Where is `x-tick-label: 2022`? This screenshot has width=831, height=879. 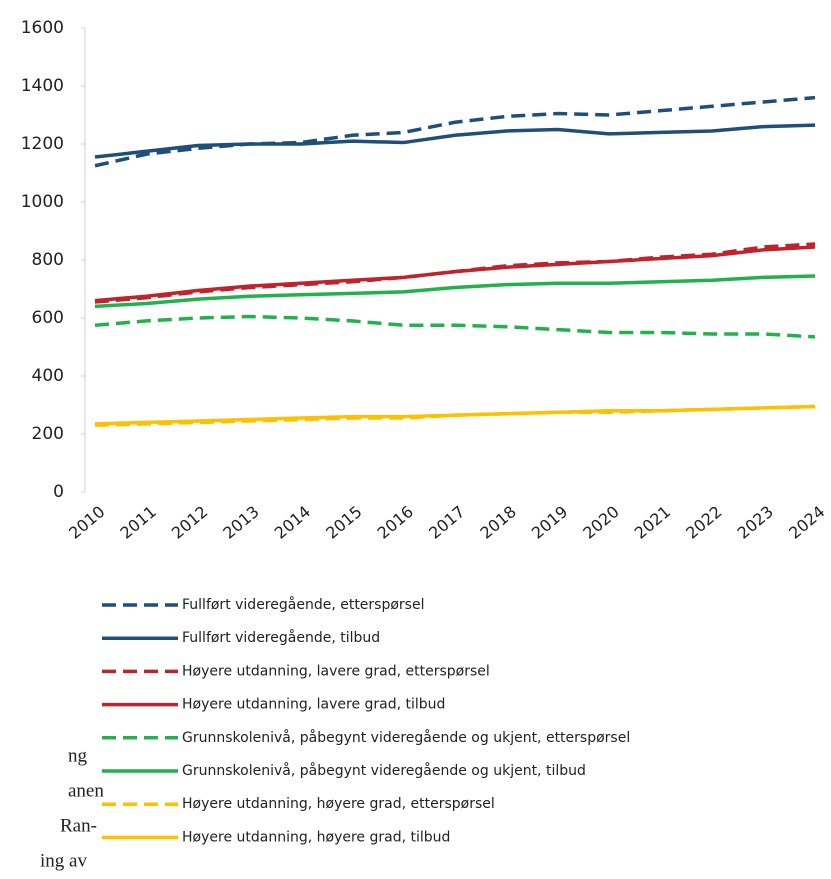
x-tick-label: 2022 is located at coordinates (703, 522).